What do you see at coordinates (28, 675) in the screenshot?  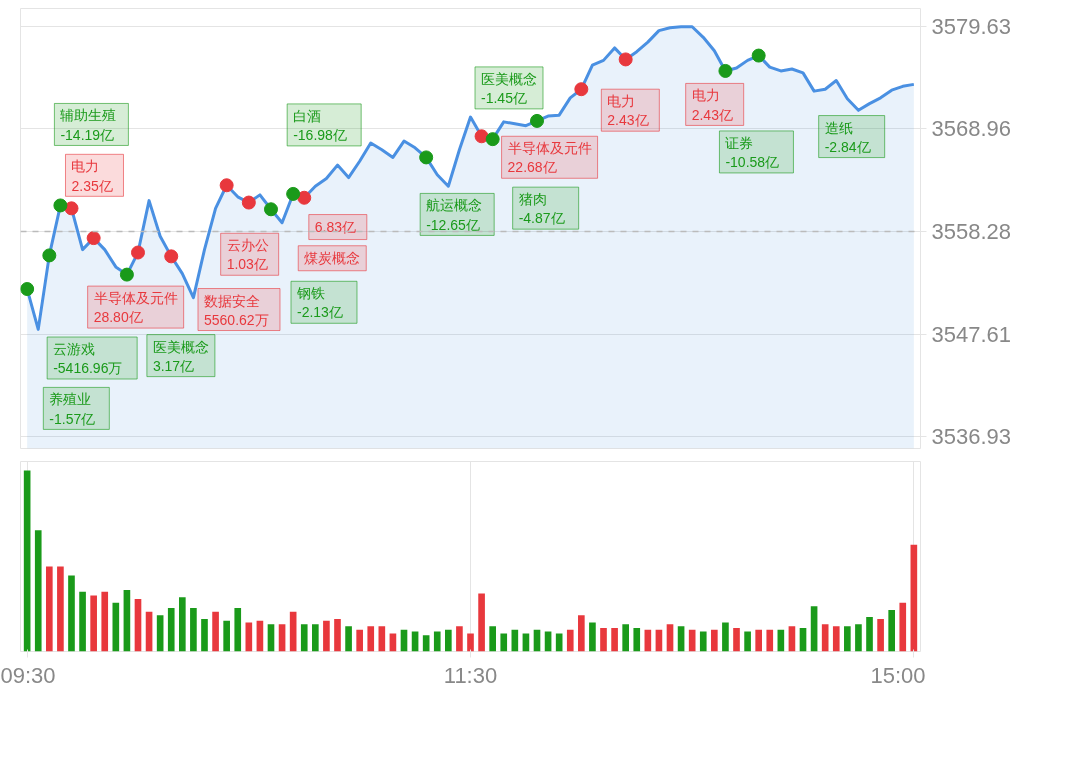 I see `x-tick-label: 09:30` at bounding box center [28, 675].